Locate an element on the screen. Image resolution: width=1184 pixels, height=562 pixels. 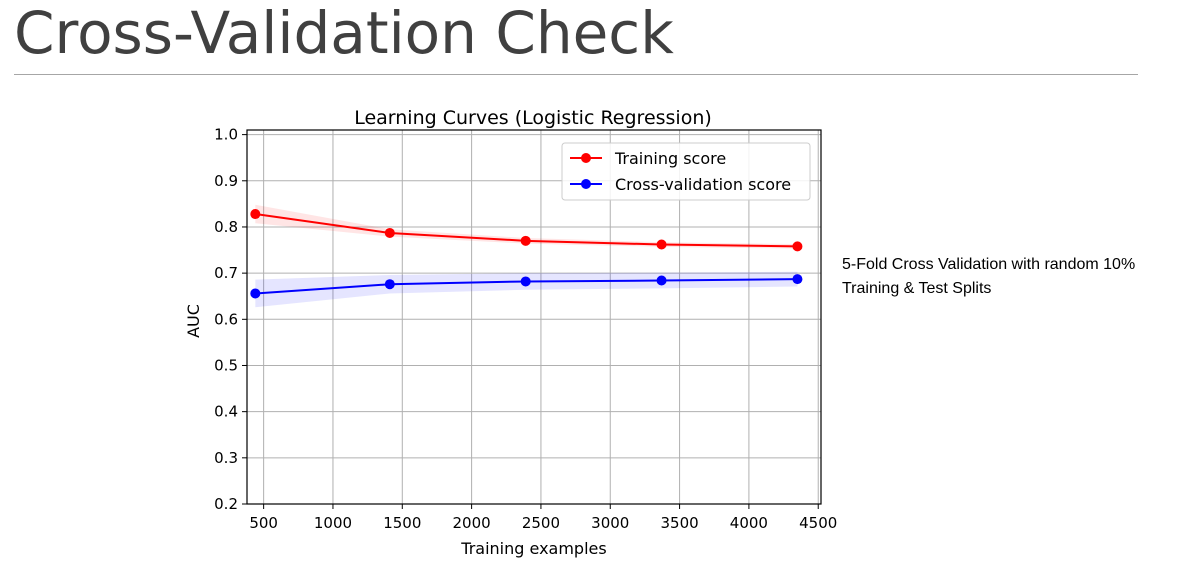
y-axis-label: AUC is located at coordinates (193, 321).